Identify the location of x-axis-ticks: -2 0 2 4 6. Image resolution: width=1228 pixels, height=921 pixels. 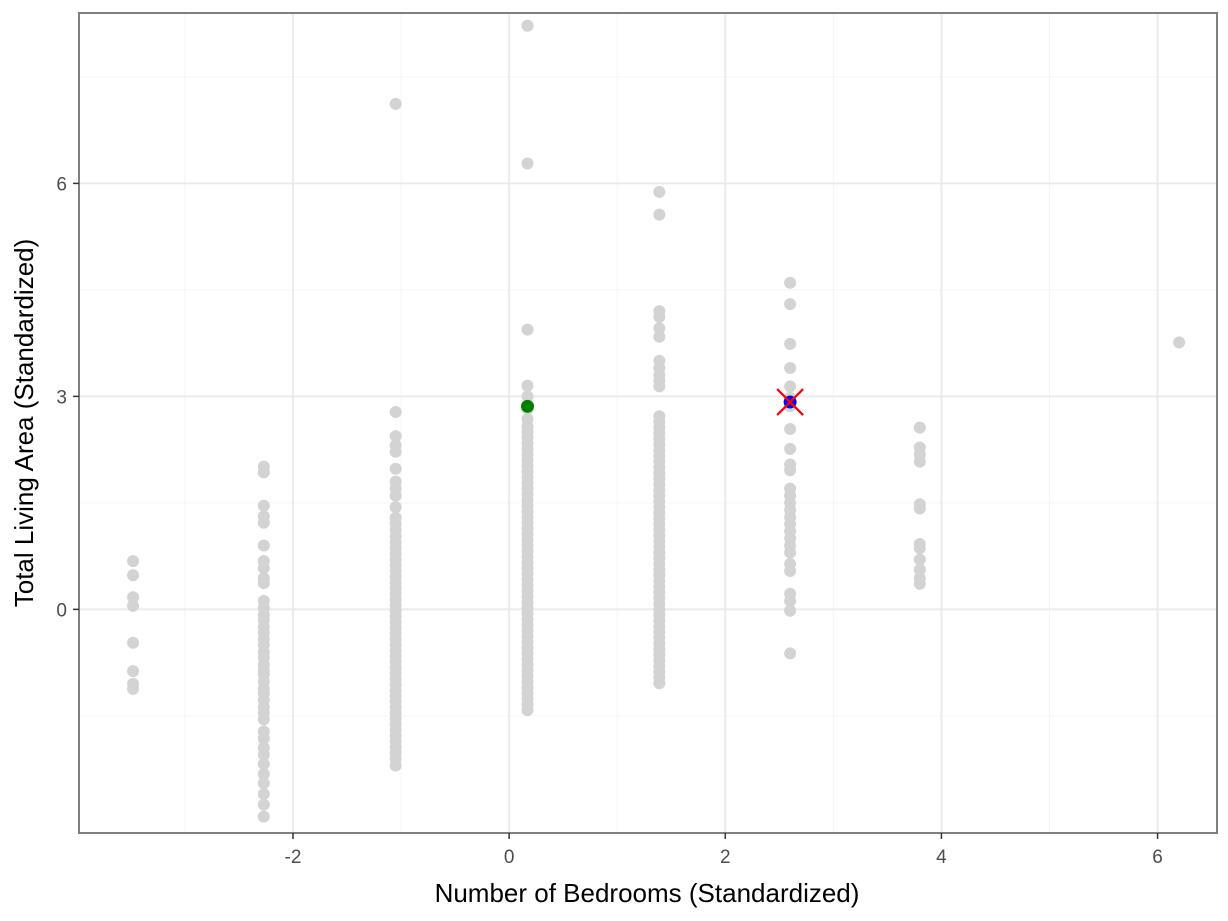
(724, 850).